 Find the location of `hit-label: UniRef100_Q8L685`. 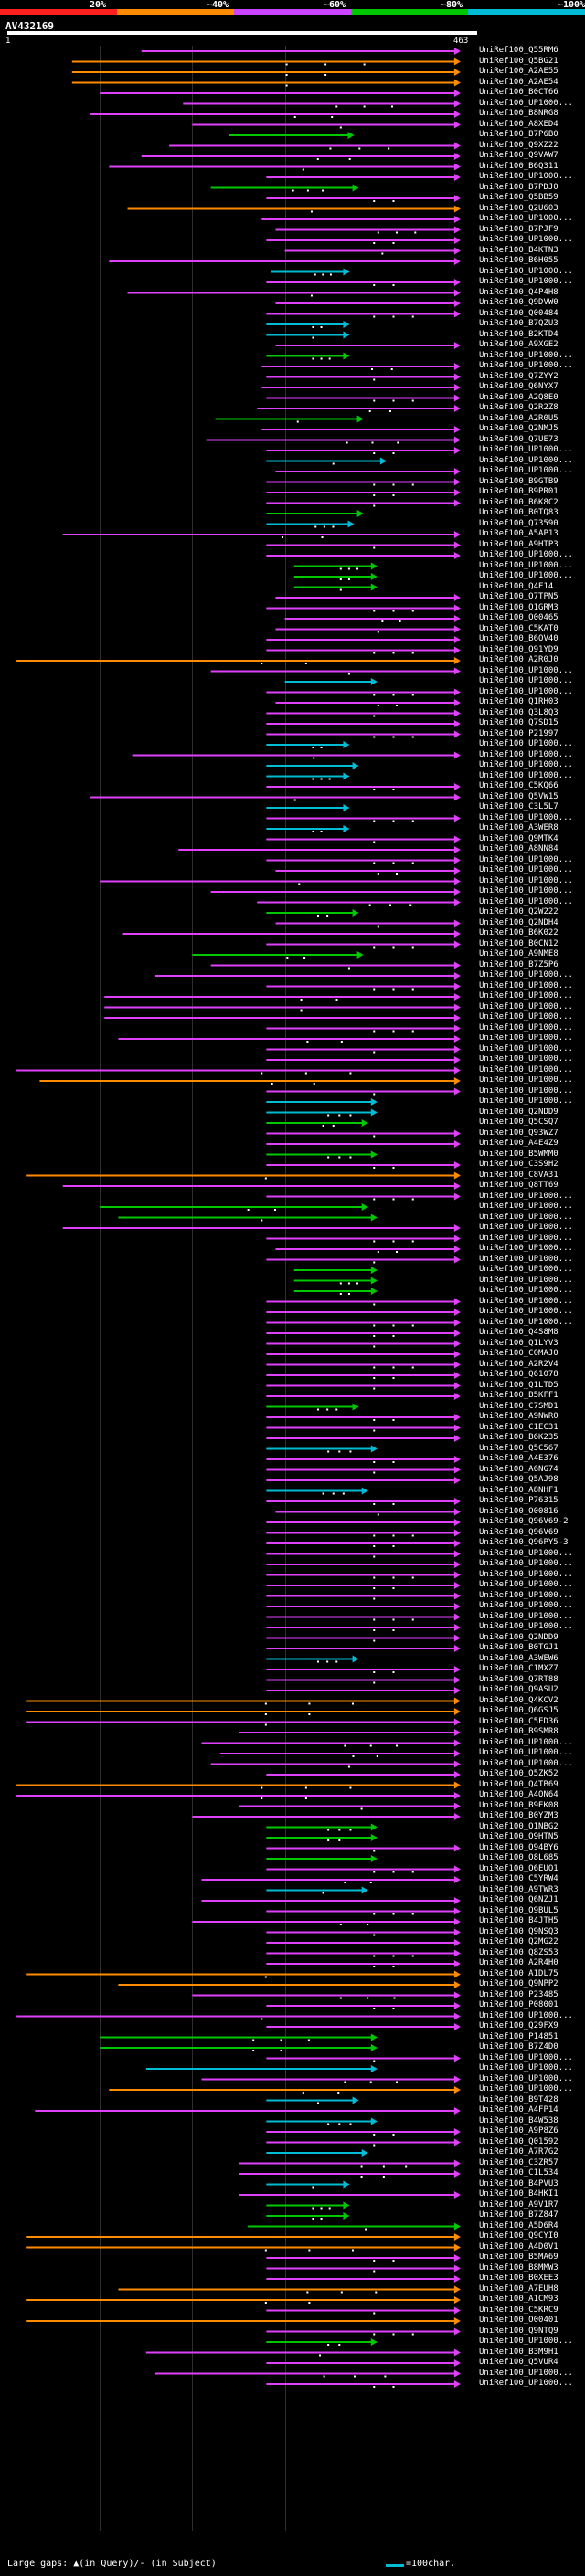

hit-label: UniRef100_Q8L685 is located at coordinates (518, 1857).